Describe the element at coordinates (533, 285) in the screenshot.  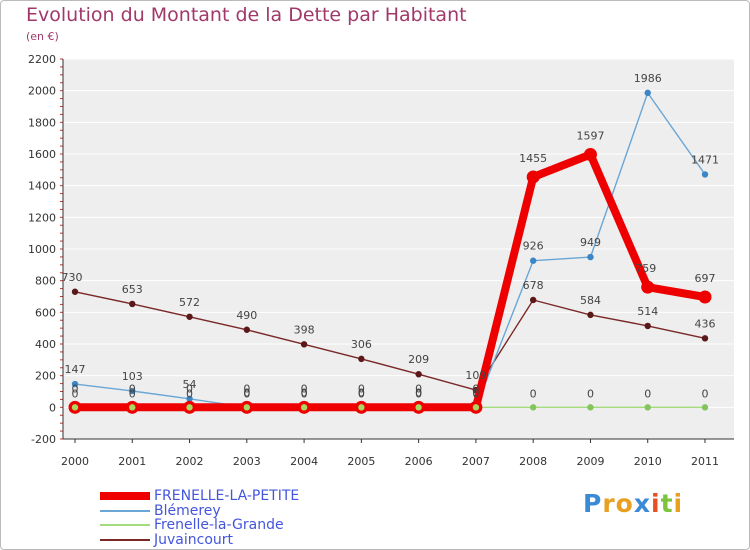
I see `data-label-juvaincourt: 678` at that location.